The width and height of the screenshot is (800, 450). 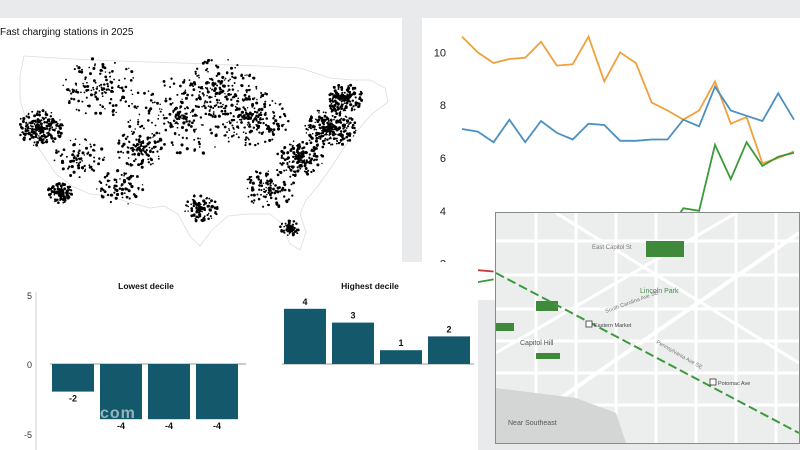 What do you see at coordinates (352, 316) in the screenshot?
I see `highest-decile-bar-label-2: 3` at bounding box center [352, 316].